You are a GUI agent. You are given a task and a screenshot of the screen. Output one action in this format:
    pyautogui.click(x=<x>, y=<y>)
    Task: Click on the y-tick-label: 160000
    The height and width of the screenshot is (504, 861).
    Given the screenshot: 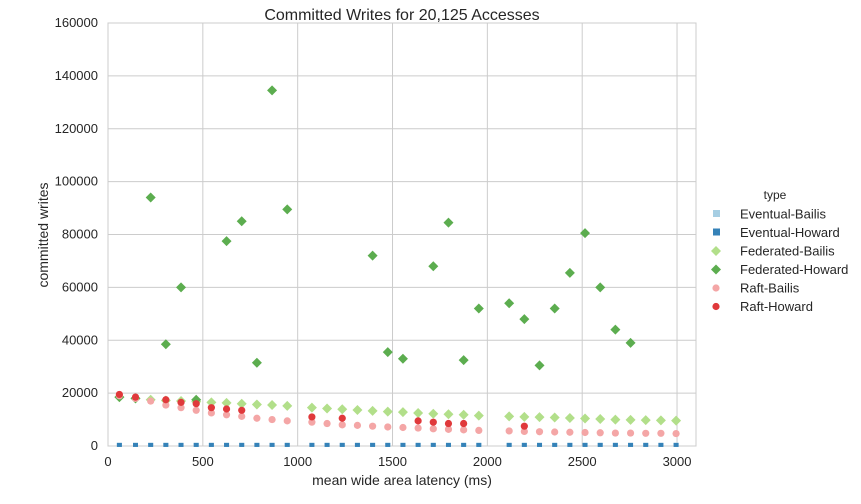 What is the action you would take?
    pyautogui.click(x=76, y=22)
    